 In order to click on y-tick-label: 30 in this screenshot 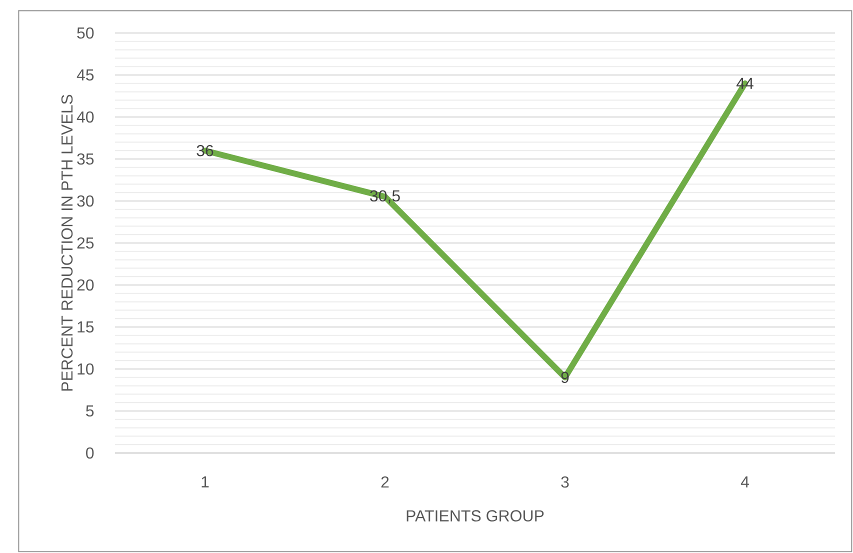, I will do `click(85, 201)`.